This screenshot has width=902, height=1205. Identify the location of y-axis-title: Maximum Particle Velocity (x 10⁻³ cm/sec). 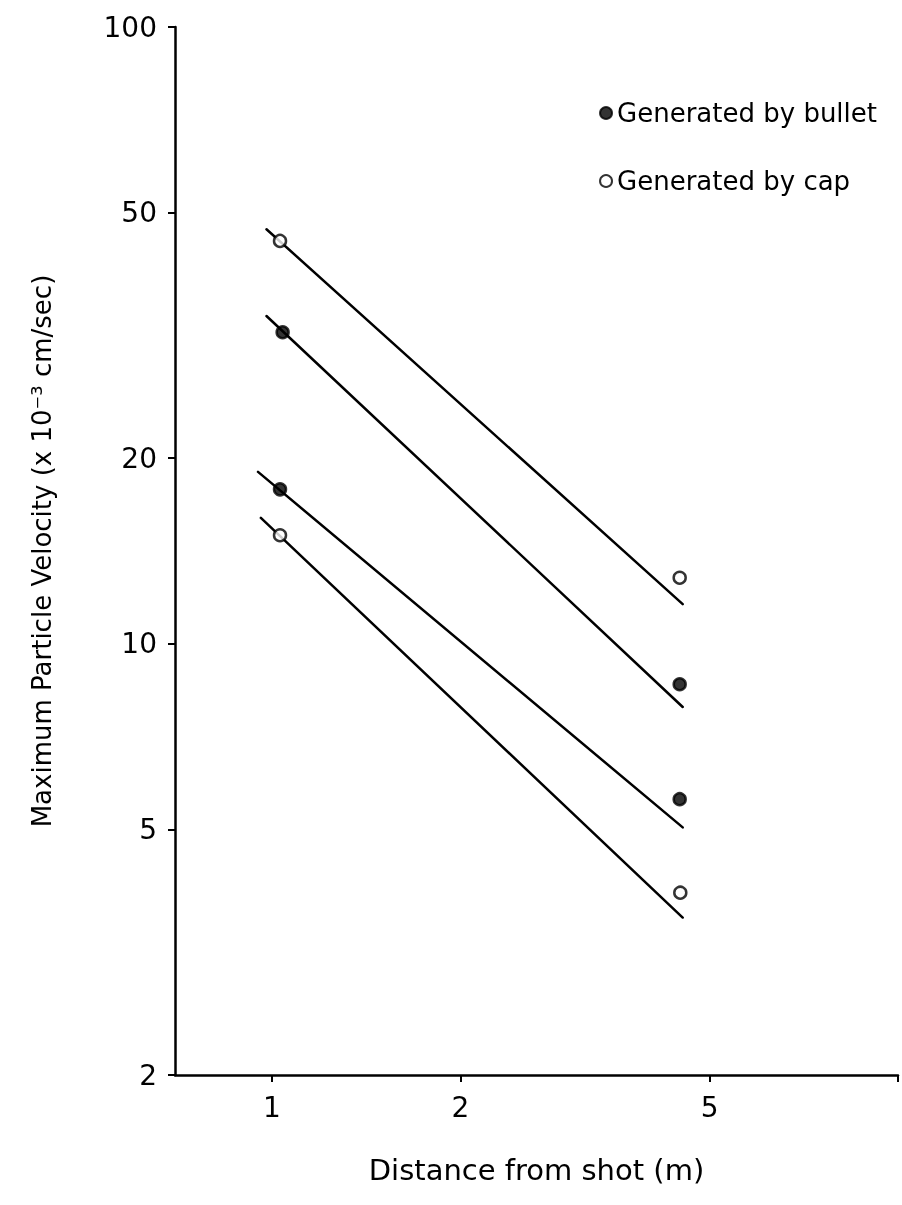
(42, 551).